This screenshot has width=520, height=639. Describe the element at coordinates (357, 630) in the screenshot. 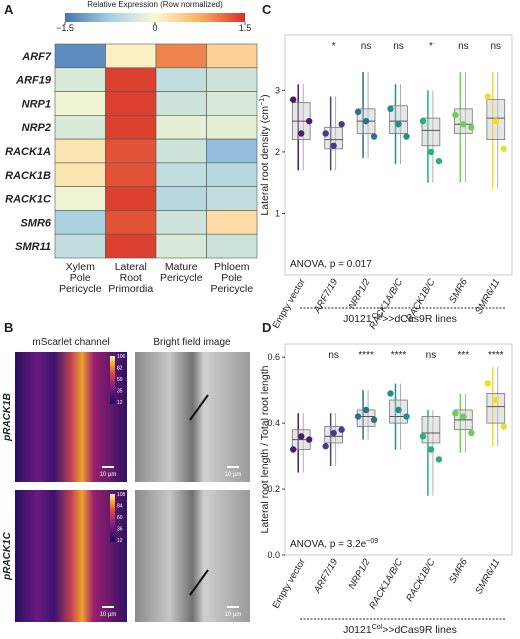

I see `x-axis-label-text: J0121` at that location.